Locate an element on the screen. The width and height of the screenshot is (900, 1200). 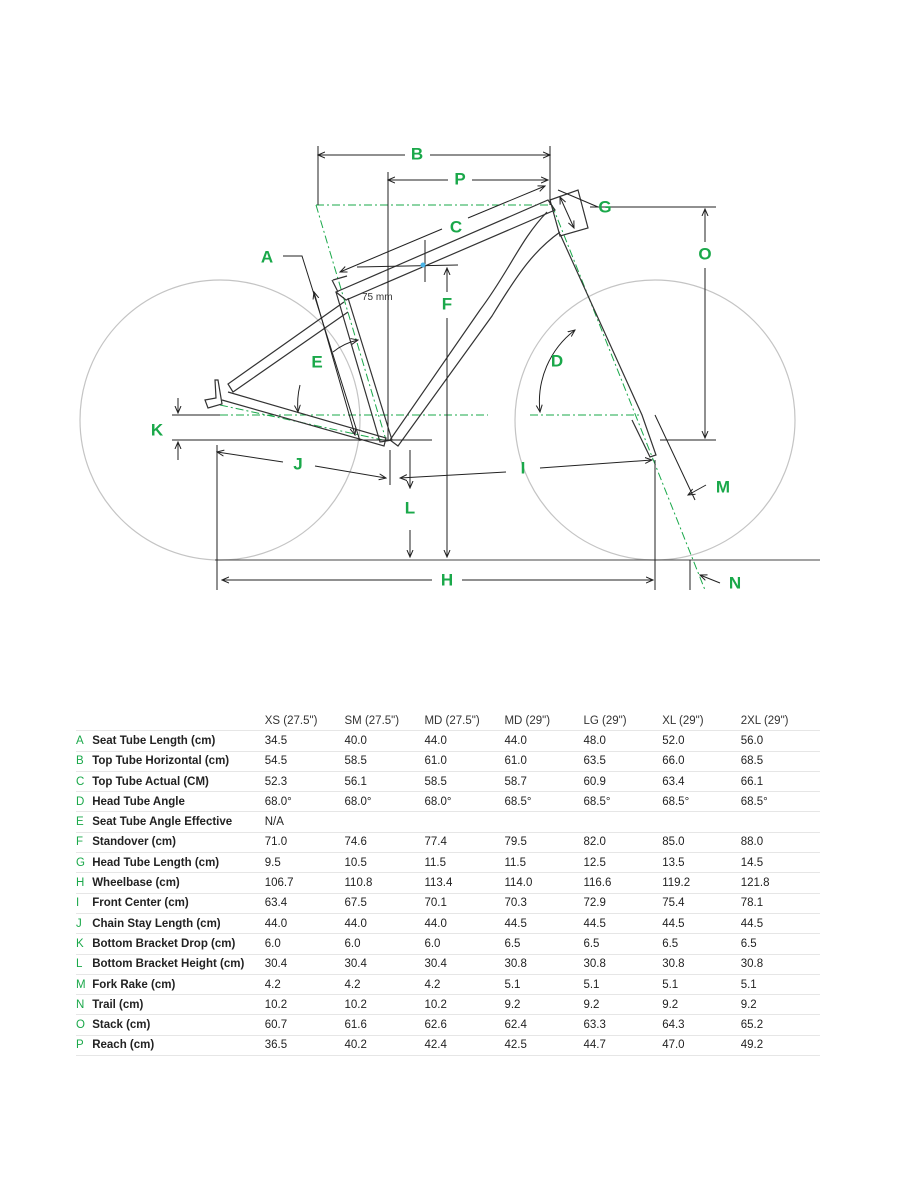
cell-value: 62.6 is located at coordinates (464, 1025).